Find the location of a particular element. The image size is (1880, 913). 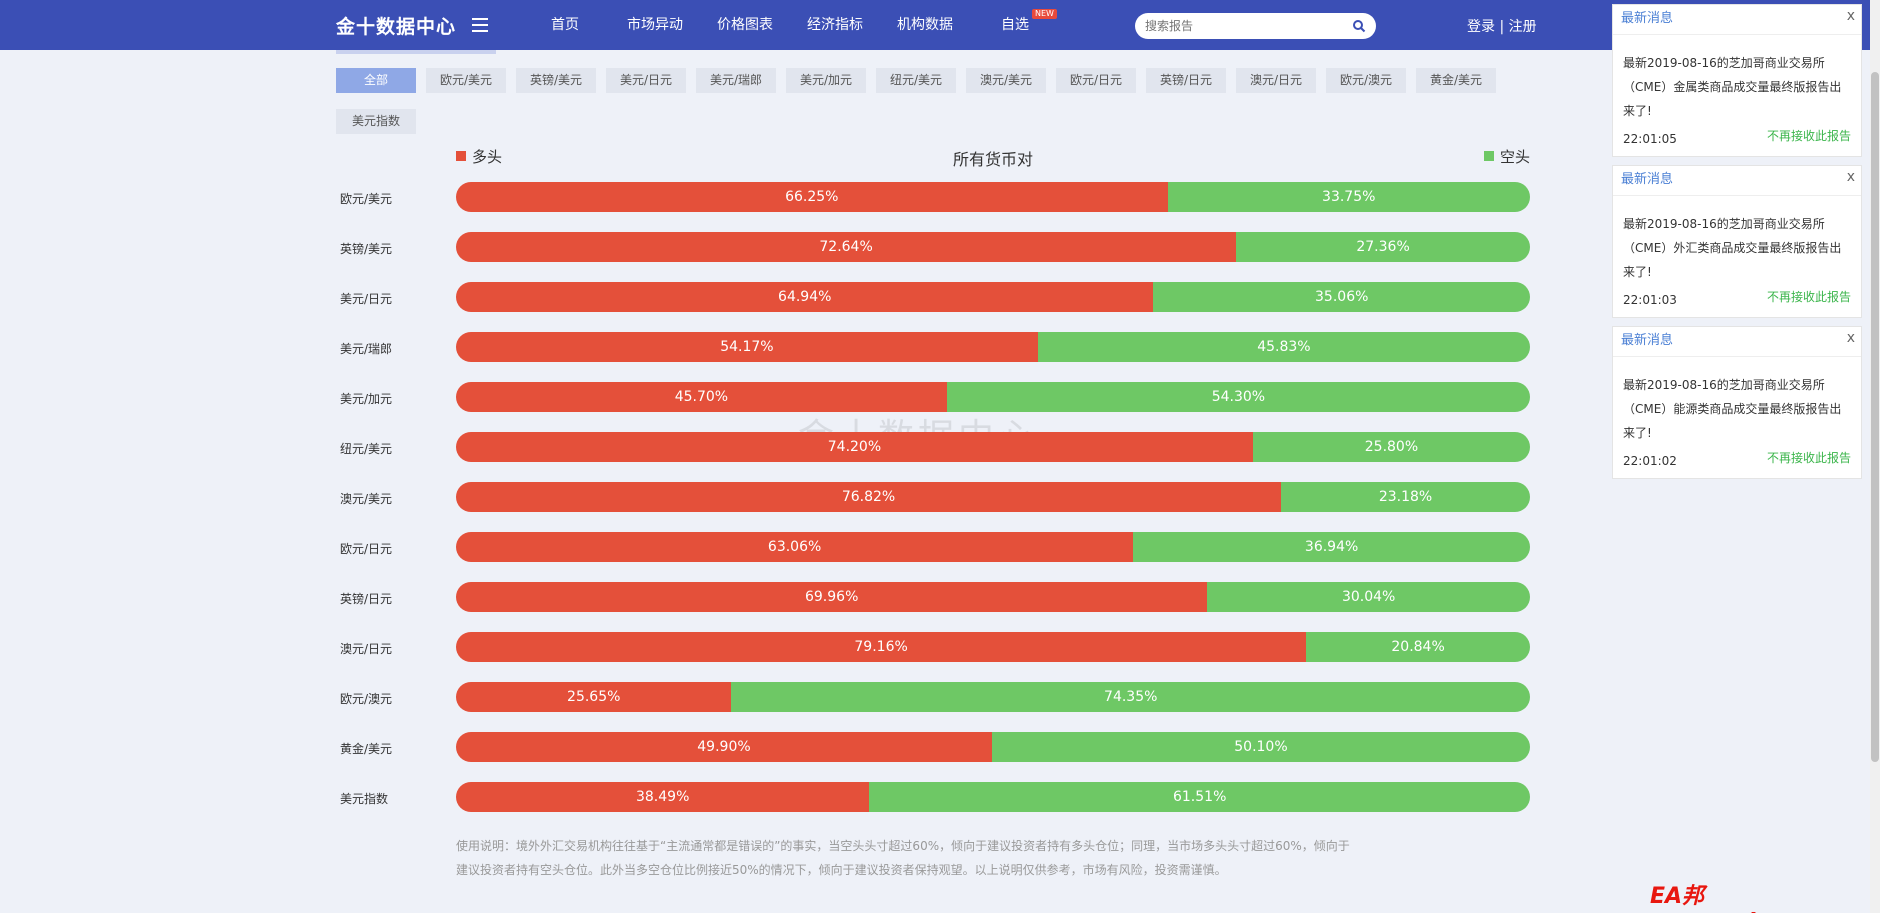

search-input is located at coordinates (1235, 26).